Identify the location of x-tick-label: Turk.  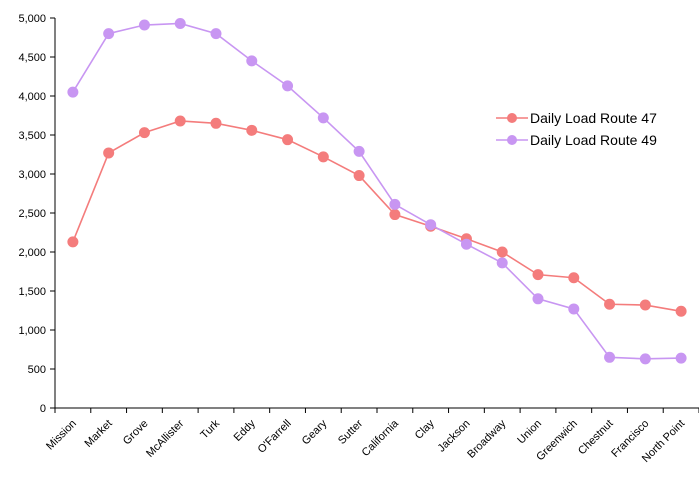
(210, 429).